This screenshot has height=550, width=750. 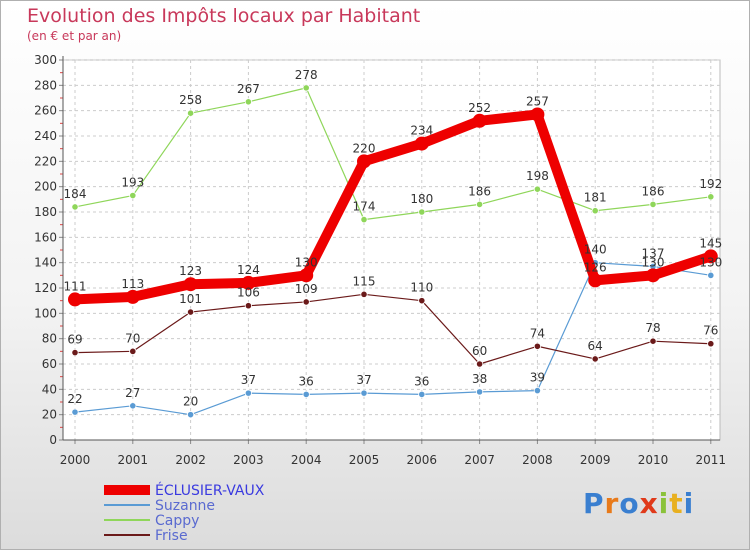 What do you see at coordinates (74, 340) in the screenshot?
I see `data-label: 69` at bounding box center [74, 340].